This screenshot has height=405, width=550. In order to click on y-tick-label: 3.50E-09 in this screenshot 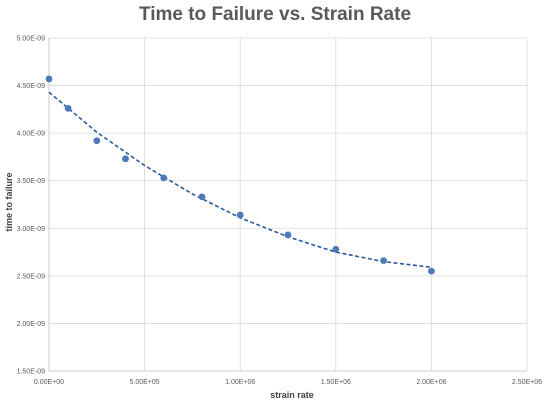, I will do `click(31, 181)`.